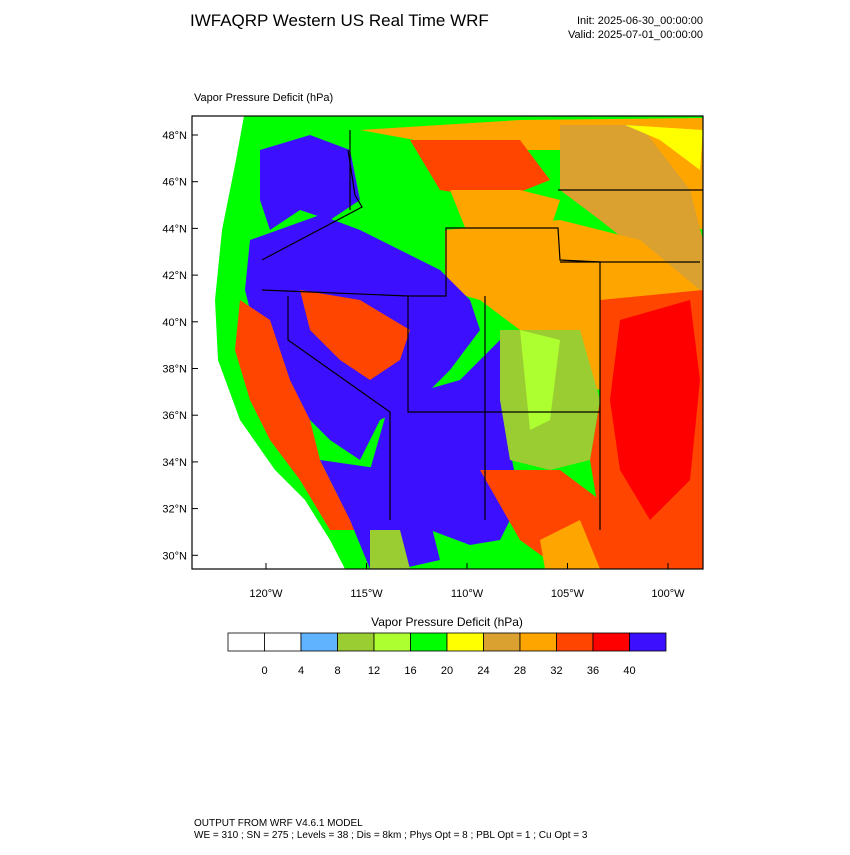  What do you see at coordinates (629, 671) in the screenshot?
I see `colorbar-label: 40` at bounding box center [629, 671].